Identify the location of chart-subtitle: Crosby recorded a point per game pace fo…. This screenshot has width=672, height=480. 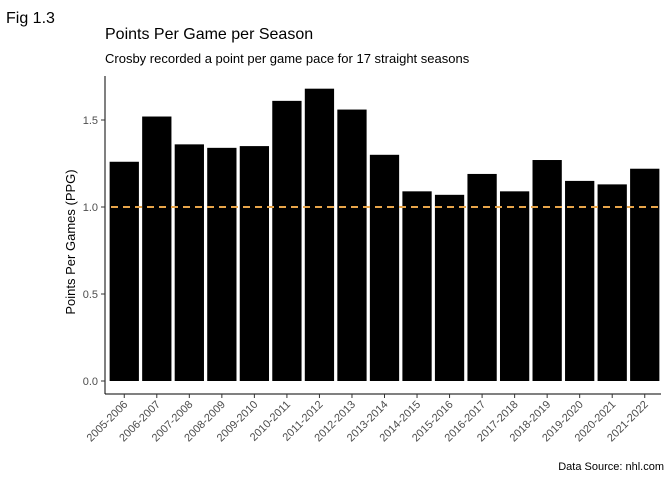
(287, 58).